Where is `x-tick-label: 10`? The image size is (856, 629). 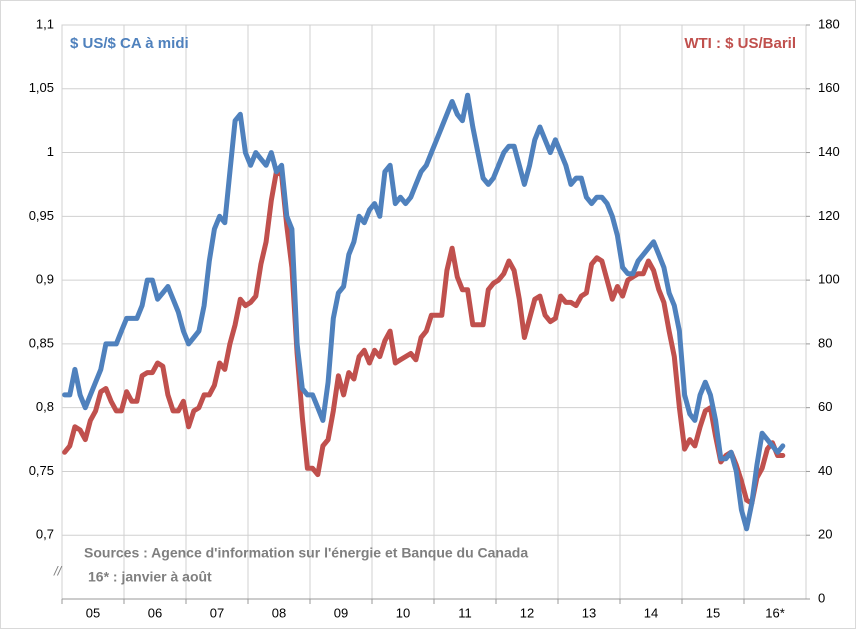
x-tick-label: 10 is located at coordinates (403, 612).